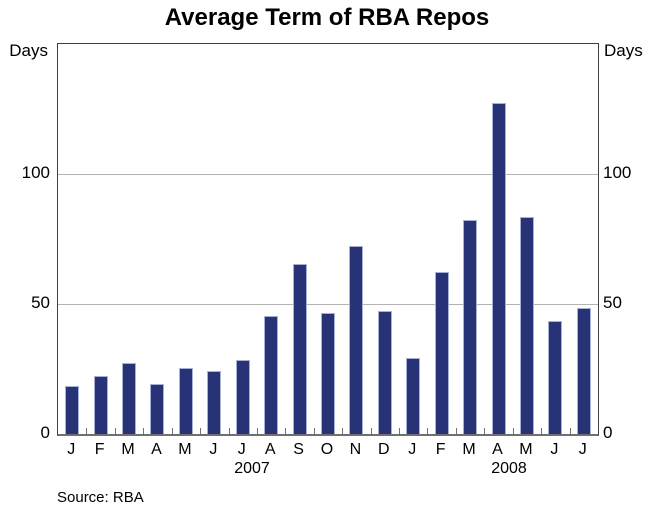 The height and width of the screenshot is (513, 651). Describe the element at coordinates (45, 432) in the screenshot. I see `ytick-left-0: 0` at that location.